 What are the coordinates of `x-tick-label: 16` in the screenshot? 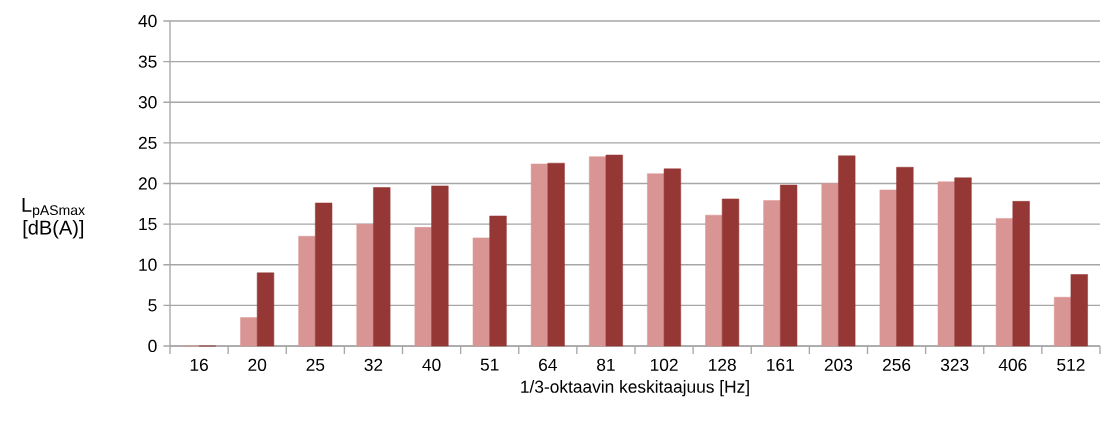 It's located at (199, 364).